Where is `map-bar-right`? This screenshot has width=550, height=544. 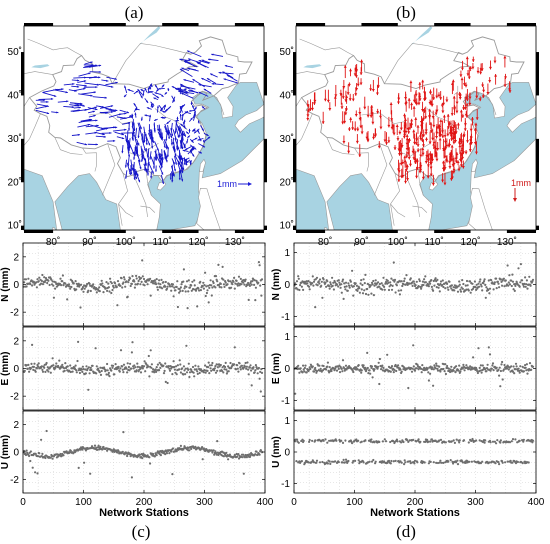
map-bar-right is located at coordinates (265, 160).